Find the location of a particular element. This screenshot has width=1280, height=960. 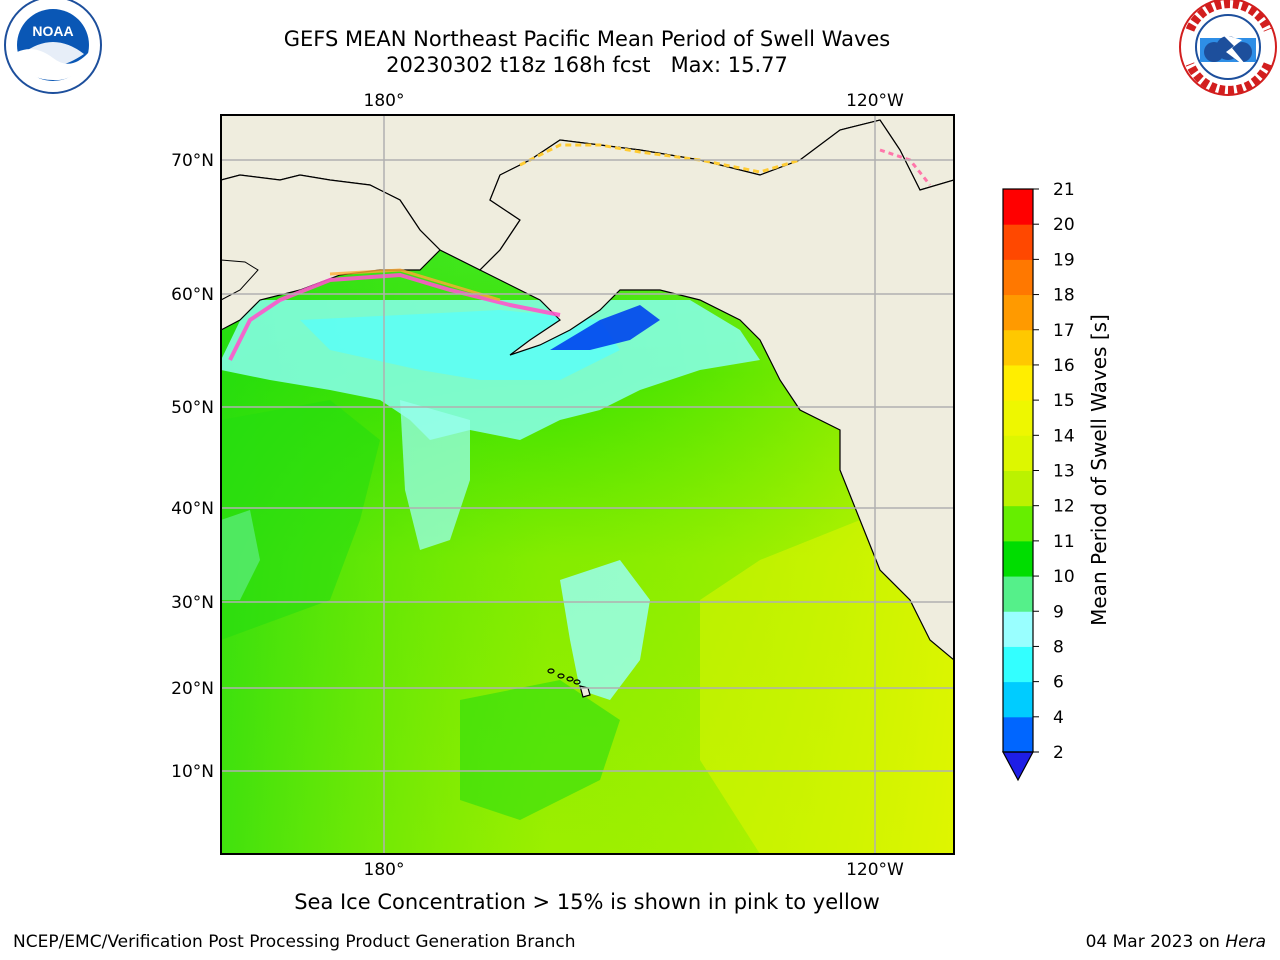

swell-region-green-south is located at coordinates (540, 750).